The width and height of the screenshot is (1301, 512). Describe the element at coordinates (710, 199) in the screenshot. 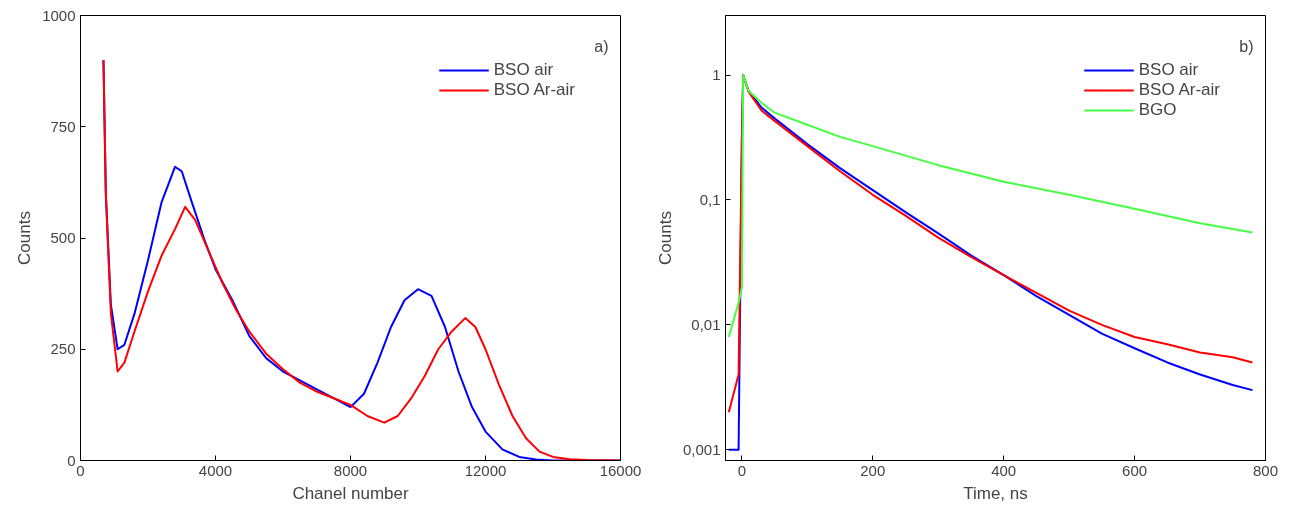

I see `y-tick-label: 0,1` at that location.